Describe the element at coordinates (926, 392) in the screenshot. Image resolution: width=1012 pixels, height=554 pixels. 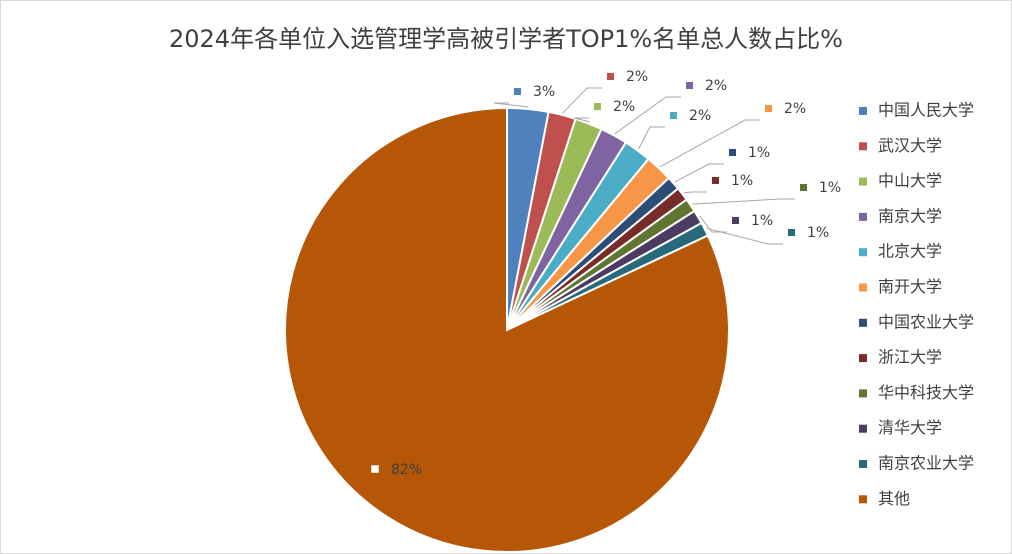
I see `legend-label: 华中科技大学` at that location.